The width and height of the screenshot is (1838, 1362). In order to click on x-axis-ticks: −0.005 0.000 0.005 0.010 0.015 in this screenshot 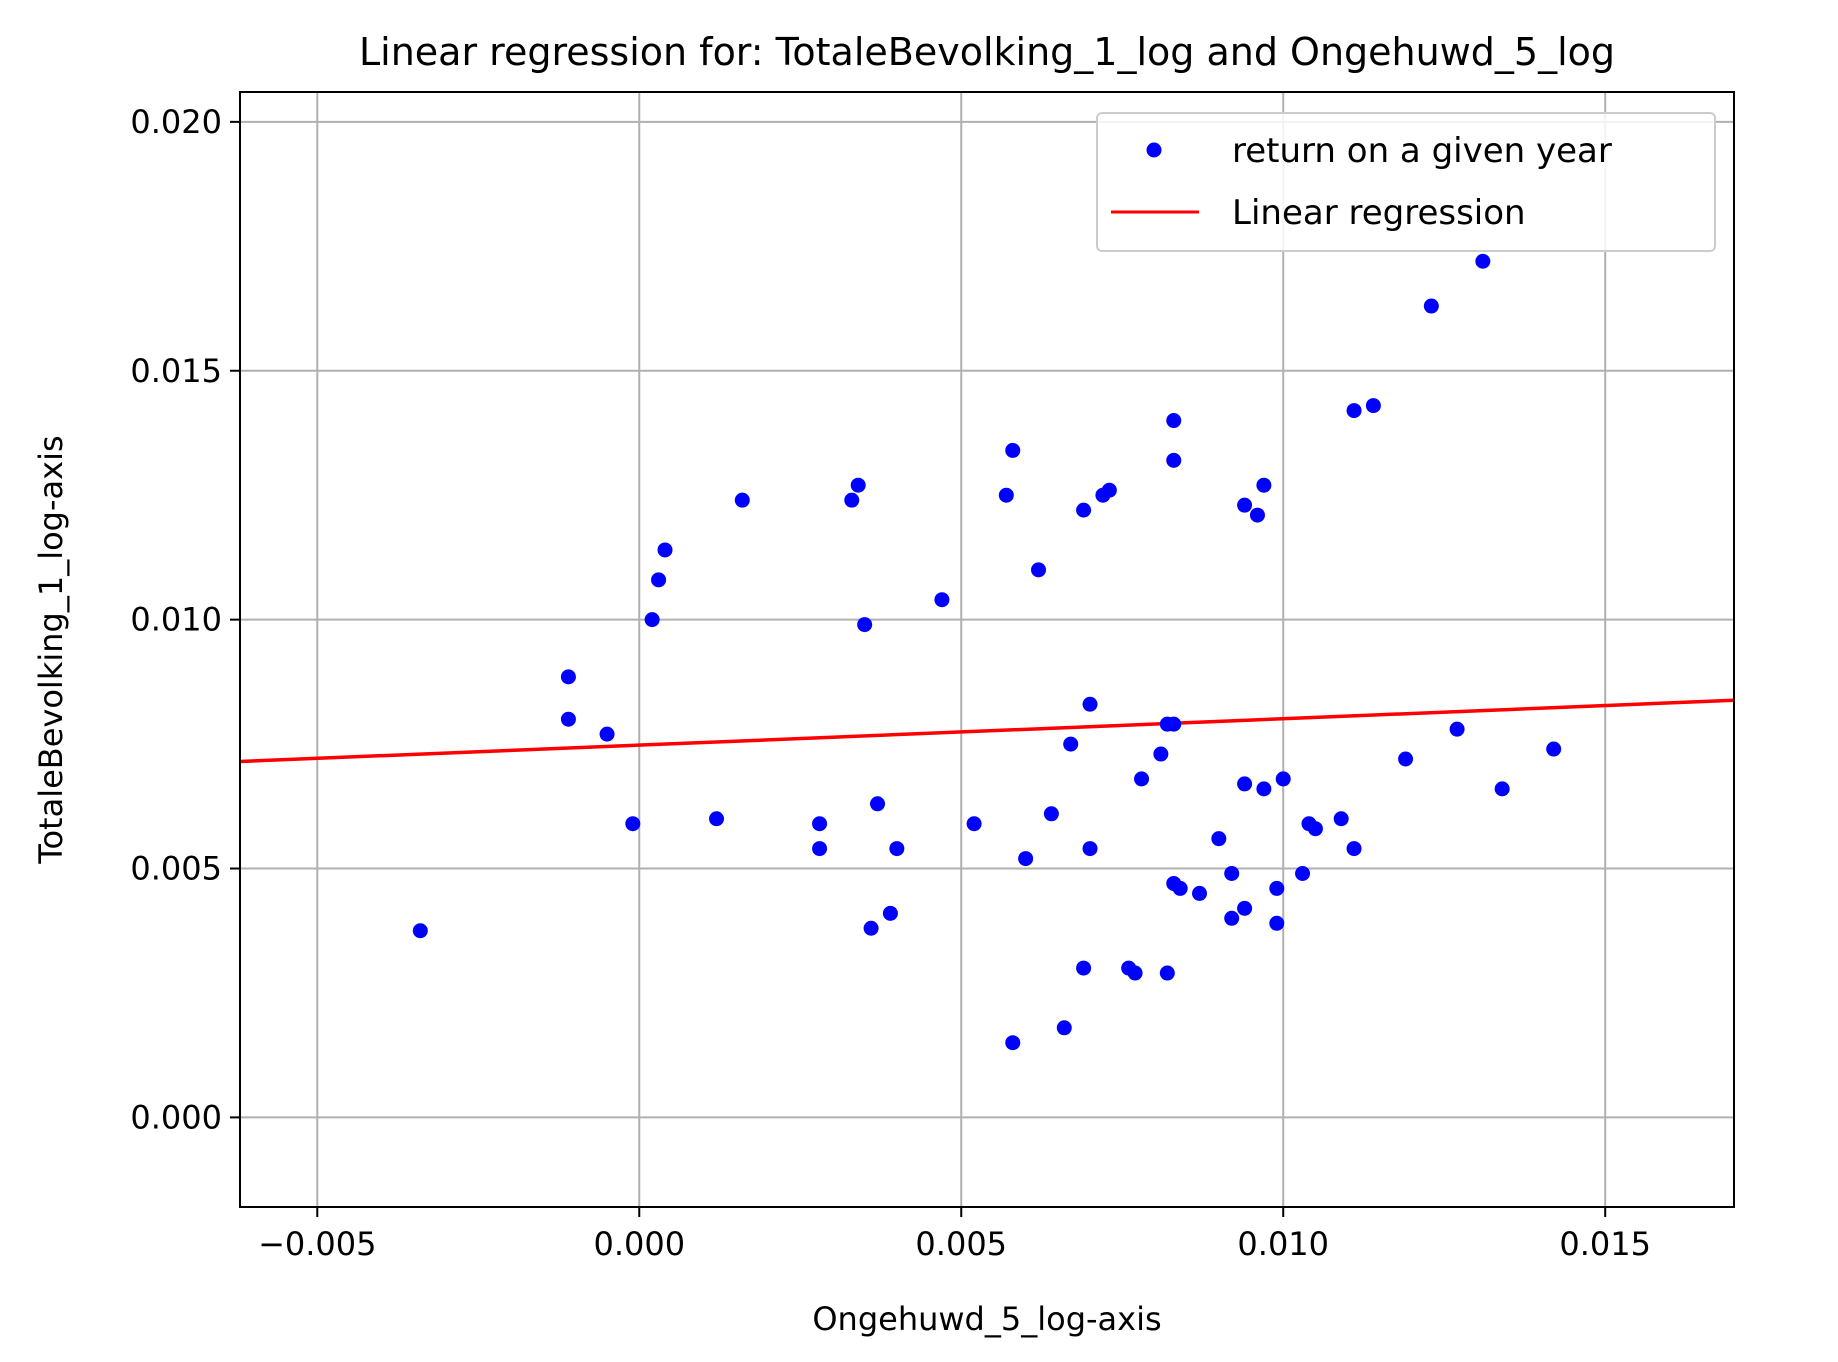, I will do `click(954, 1235)`.